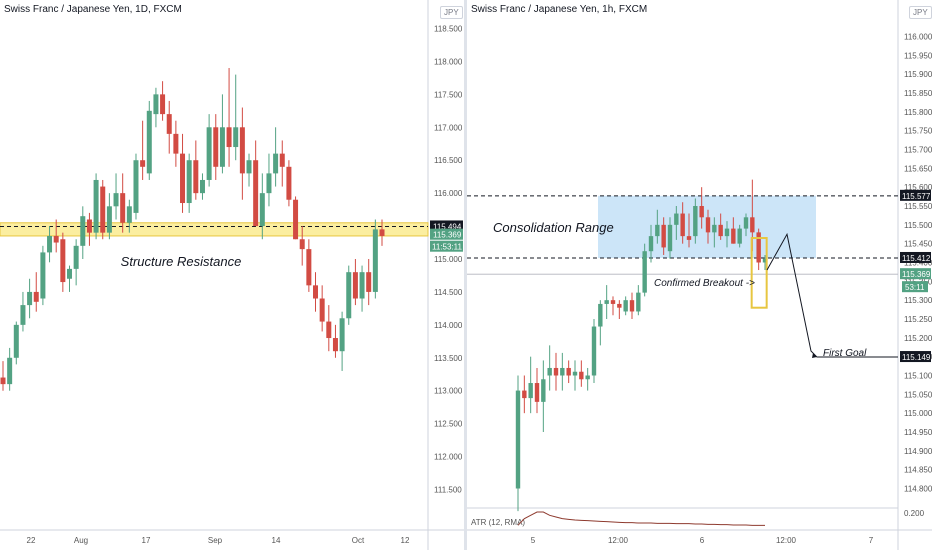  I want to click on goal-price-text: 115.149, so click(916, 357).